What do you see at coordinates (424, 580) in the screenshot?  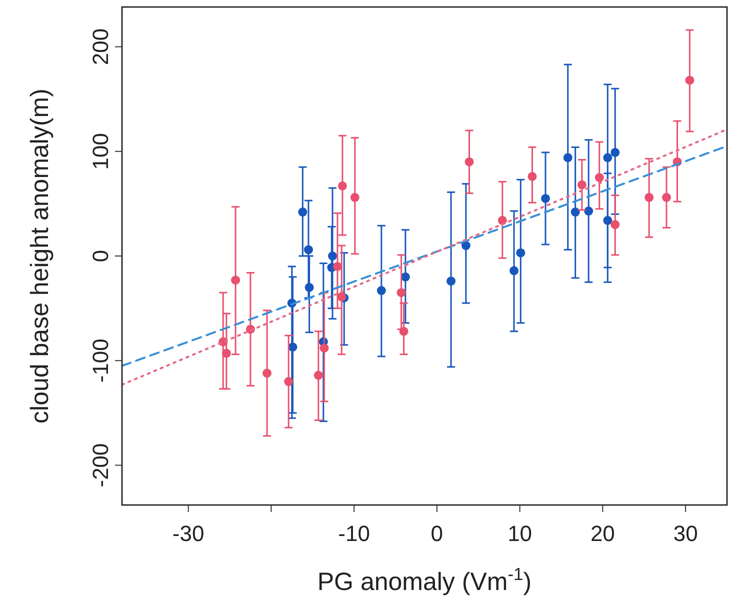 I see `x-axis-title: PG anomaly (Vm$^{-1}$)` at bounding box center [424, 580].